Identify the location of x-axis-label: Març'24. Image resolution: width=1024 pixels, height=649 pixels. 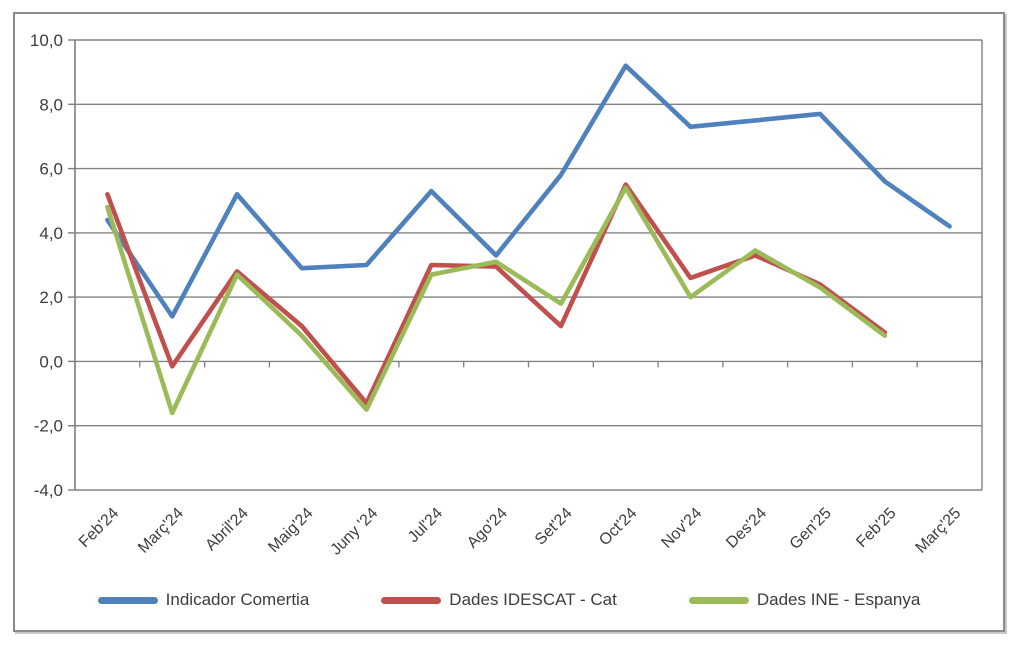
(161, 531).